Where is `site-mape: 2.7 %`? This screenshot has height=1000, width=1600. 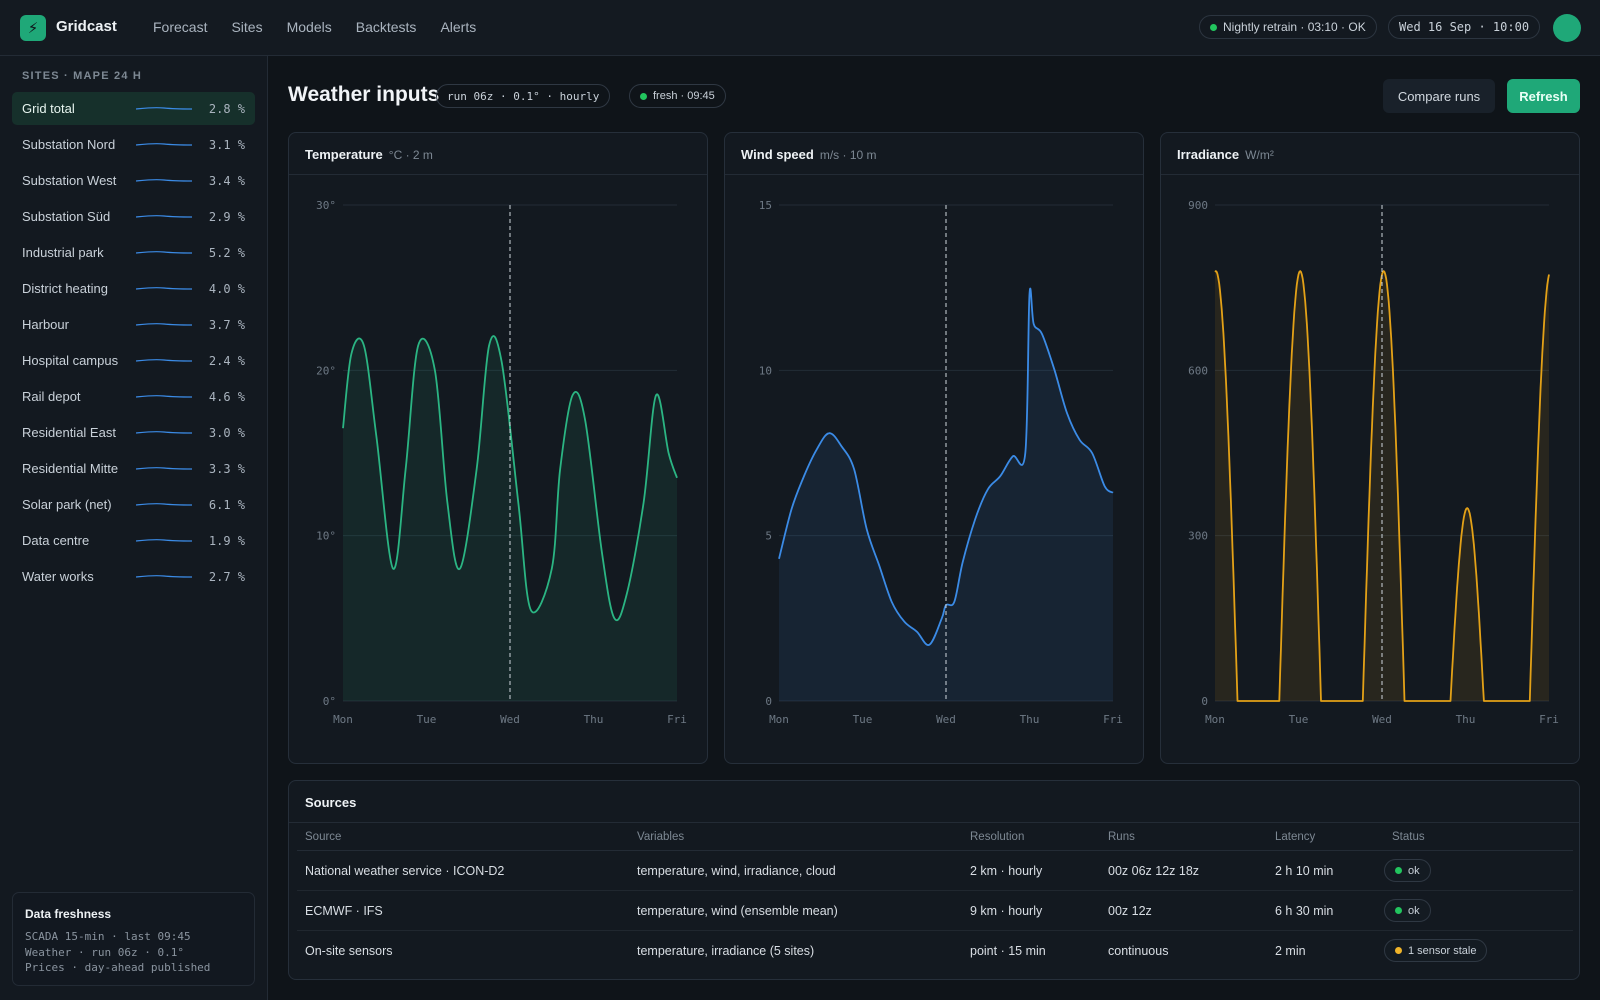
site-mape: 2.7 % is located at coordinates (226, 576).